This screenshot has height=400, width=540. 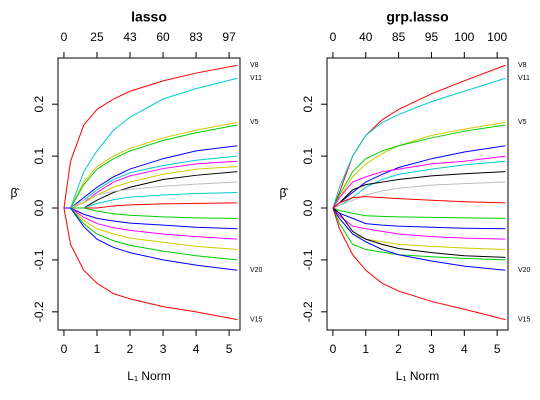 What do you see at coordinates (229, 37) in the screenshot?
I see `top-tick-label: 97` at bounding box center [229, 37].